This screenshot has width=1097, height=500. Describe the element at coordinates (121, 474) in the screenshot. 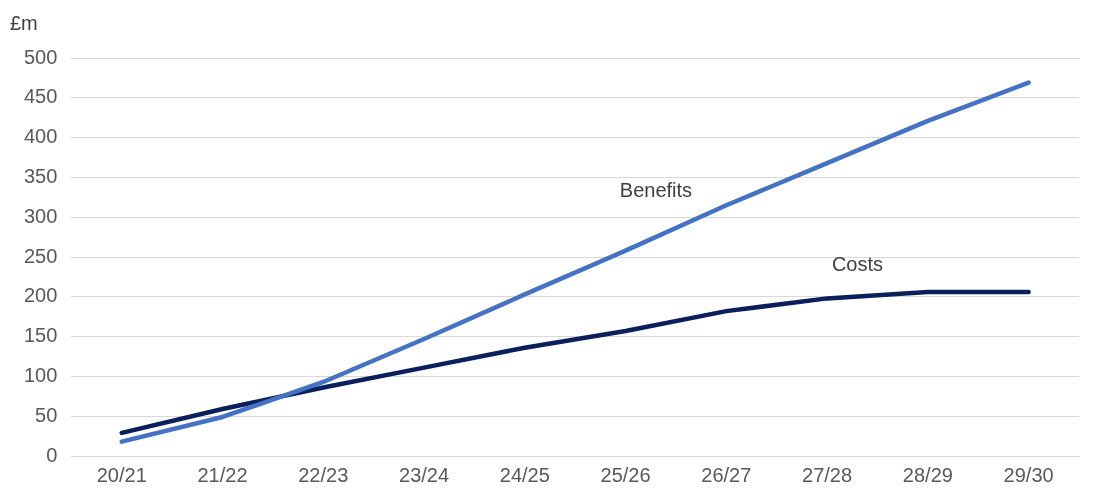

I see `x-tick-label: 20/21` at that location.